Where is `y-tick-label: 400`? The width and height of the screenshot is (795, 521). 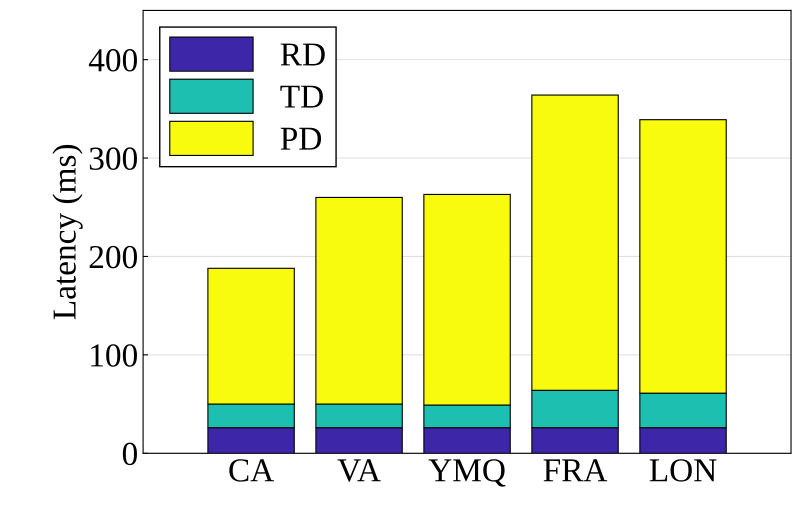
y-tick-label: 400 is located at coordinates (112, 60).